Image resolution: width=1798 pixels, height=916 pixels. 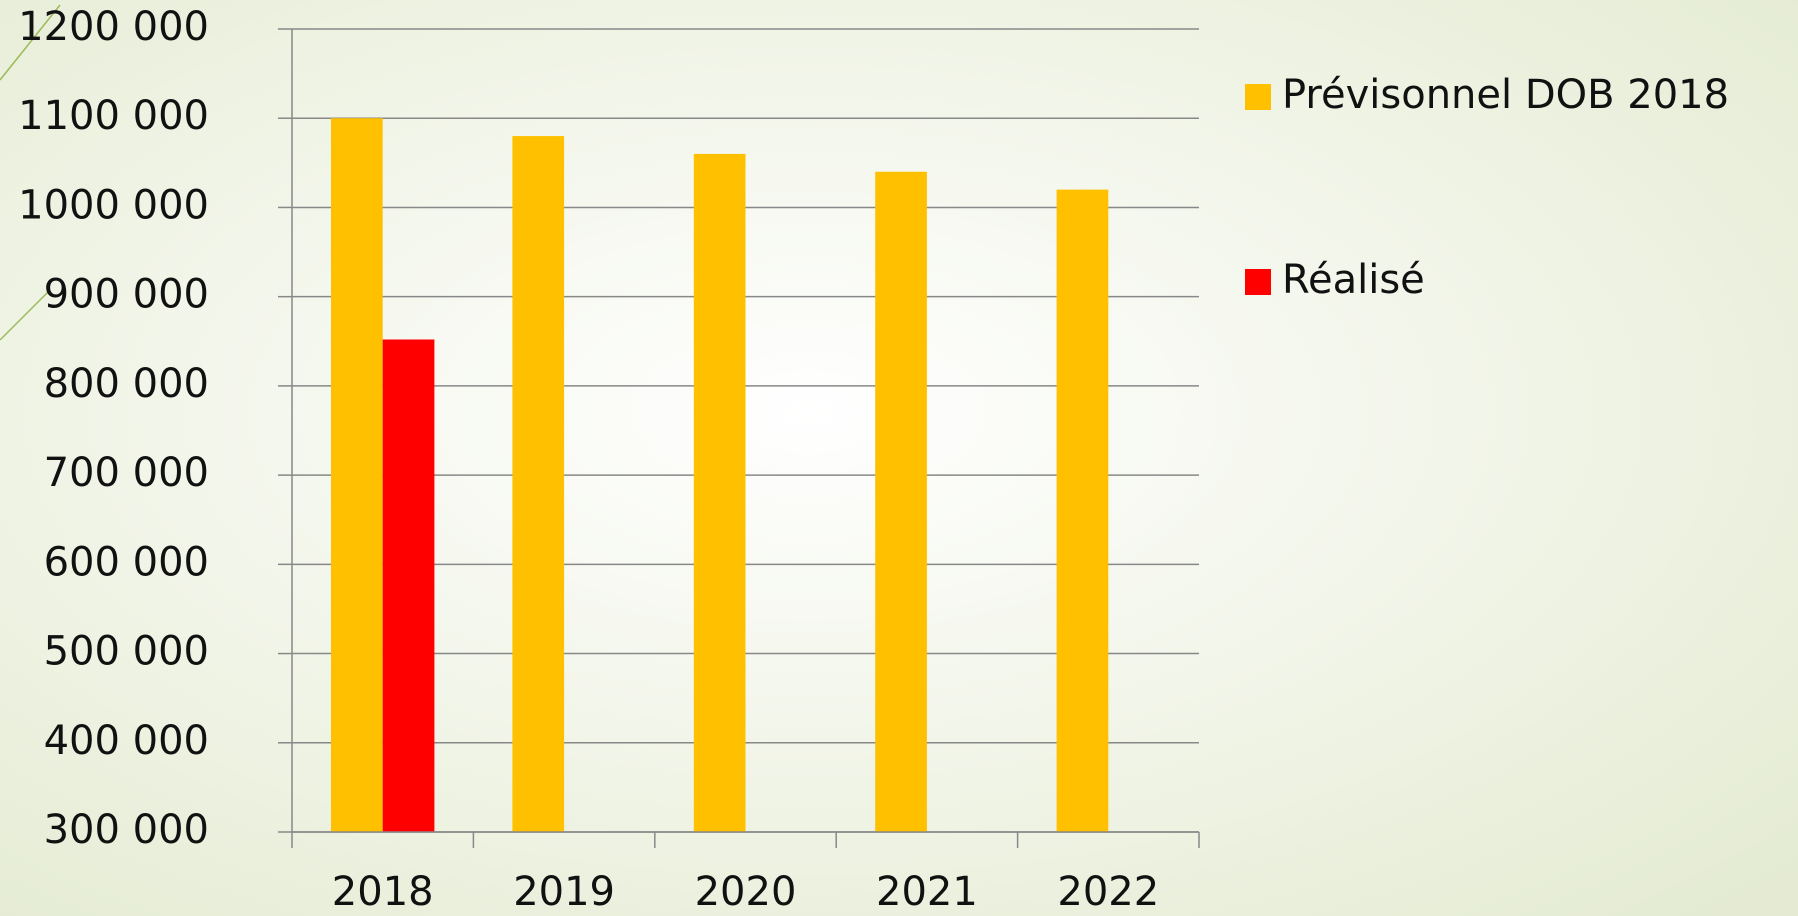 What do you see at coordinates (126, 652) in the screenshot?
I see `y-tick-label: 500 000` at bounding box center [126, 652].